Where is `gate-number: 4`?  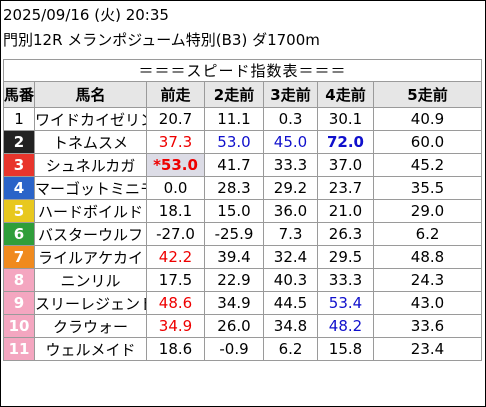 gate-number: 4 is located at coordinates (19, 188).